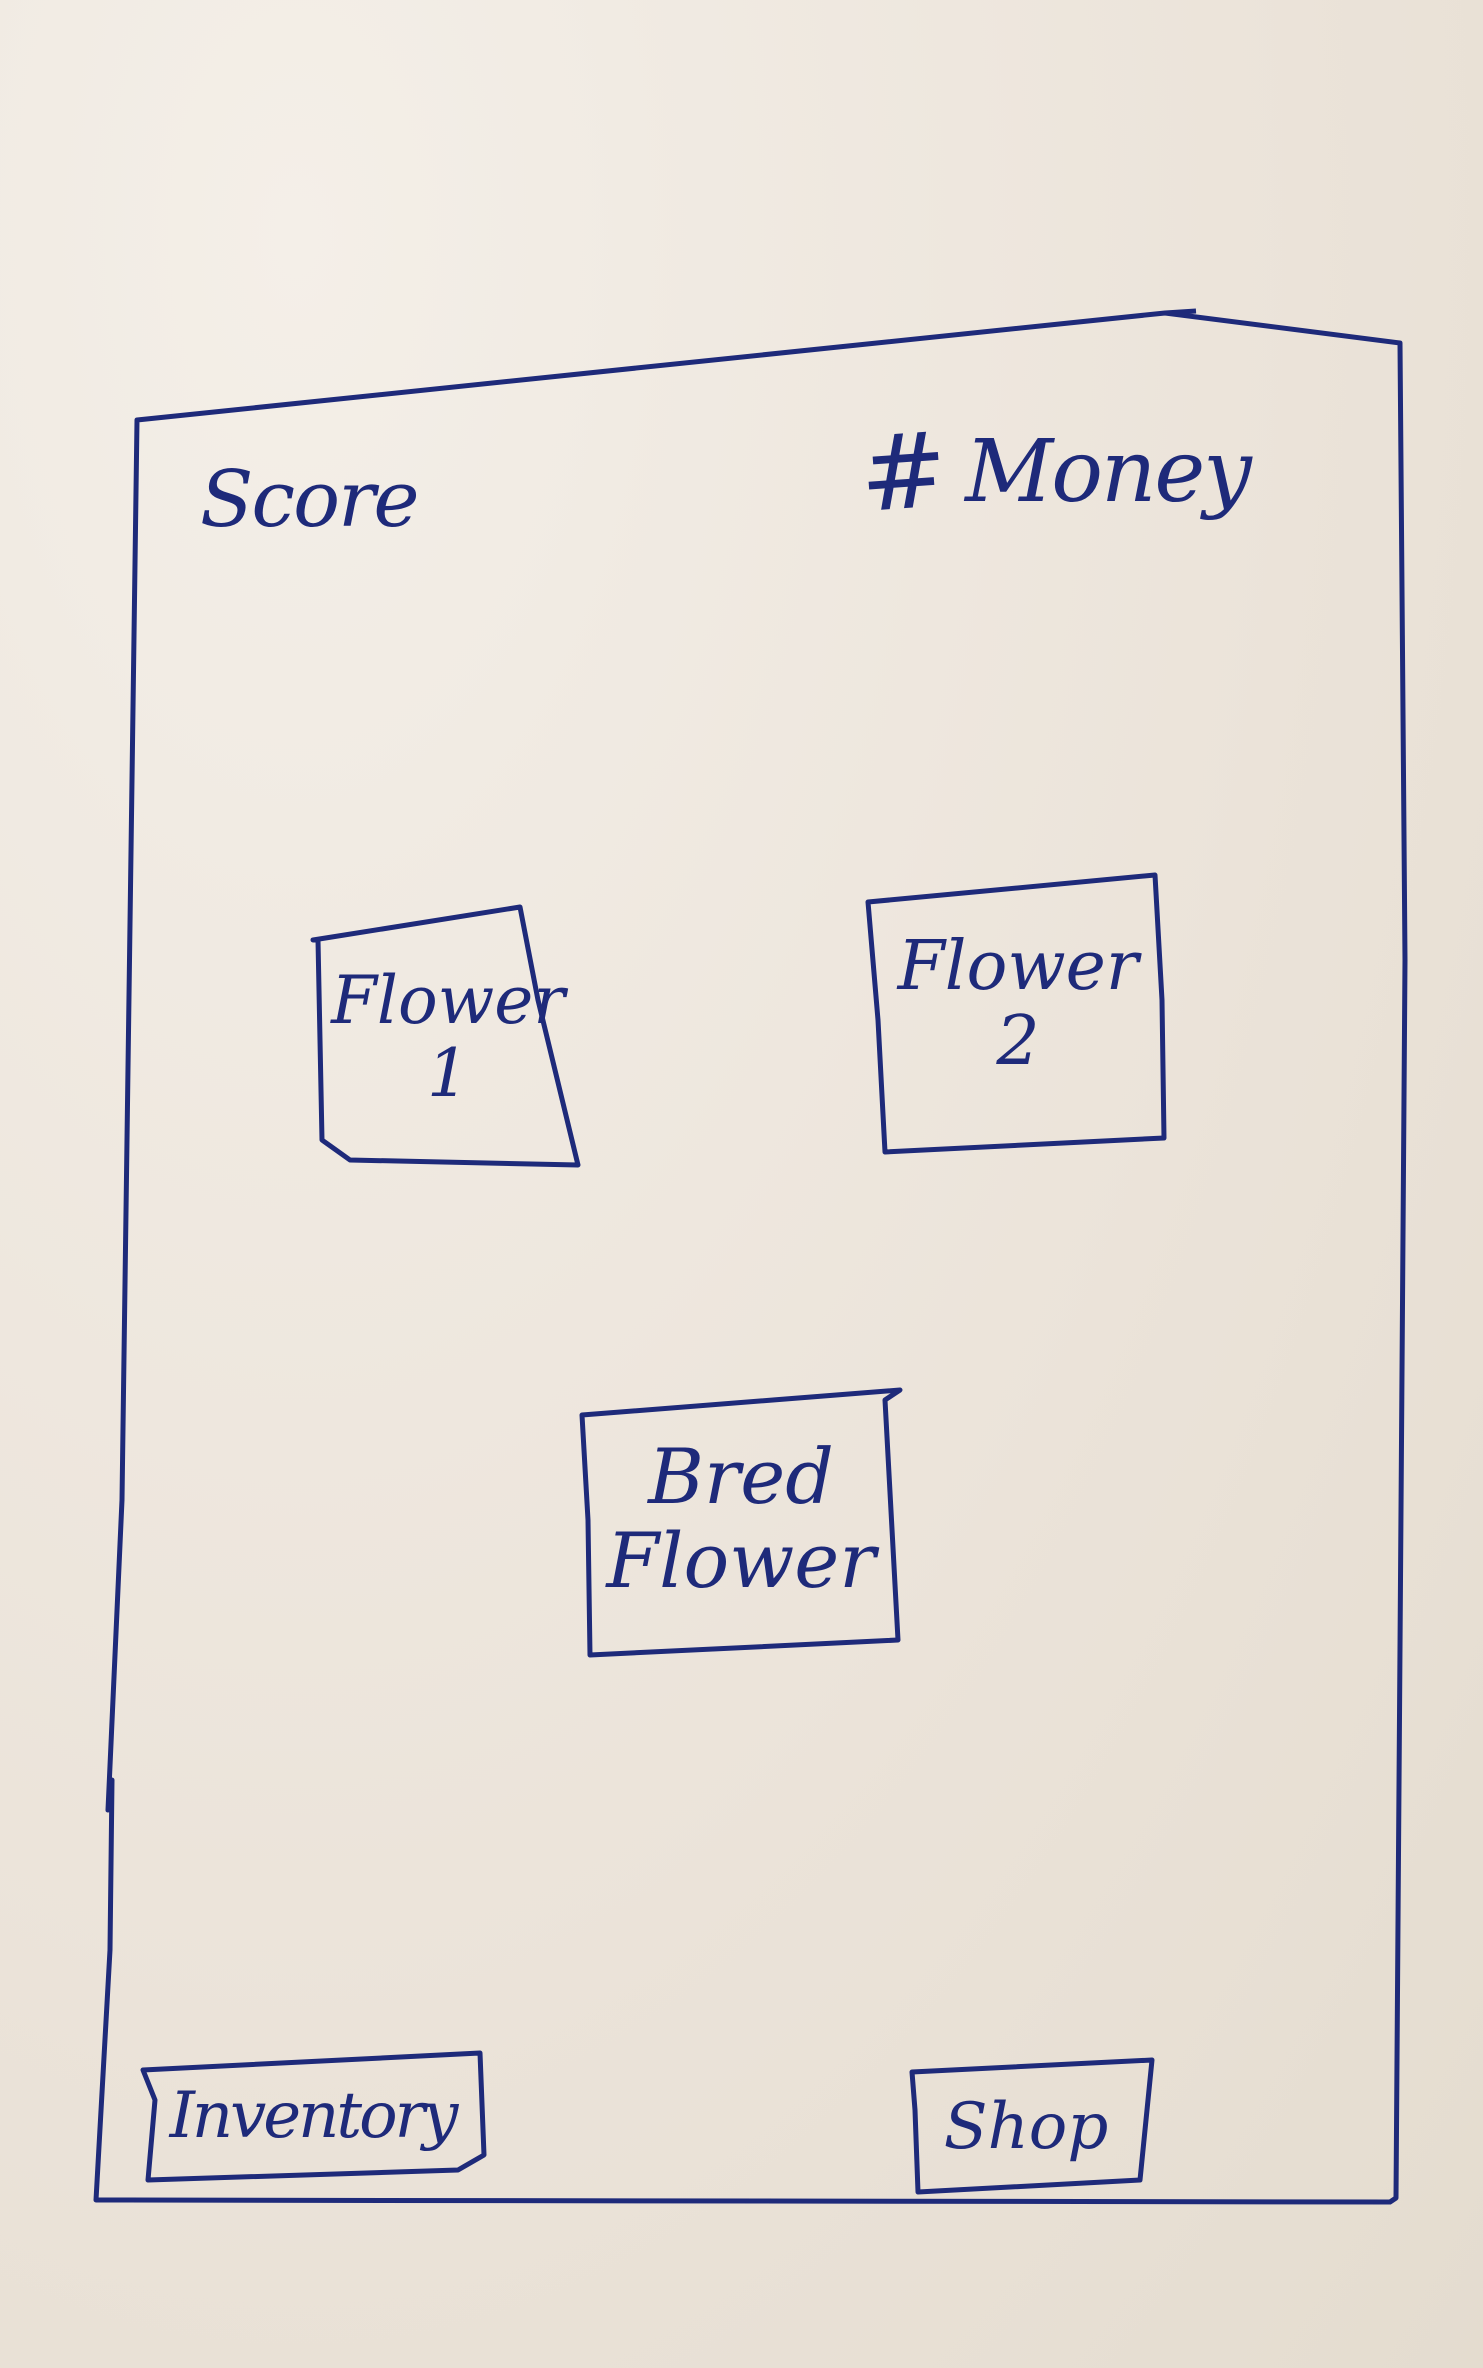 The width and height of the screenshot is (1483, 2368). Describe the element at coordinates (1018, 1004) in the screenshot. I see `flower-2-label: Flower 2` at that location.